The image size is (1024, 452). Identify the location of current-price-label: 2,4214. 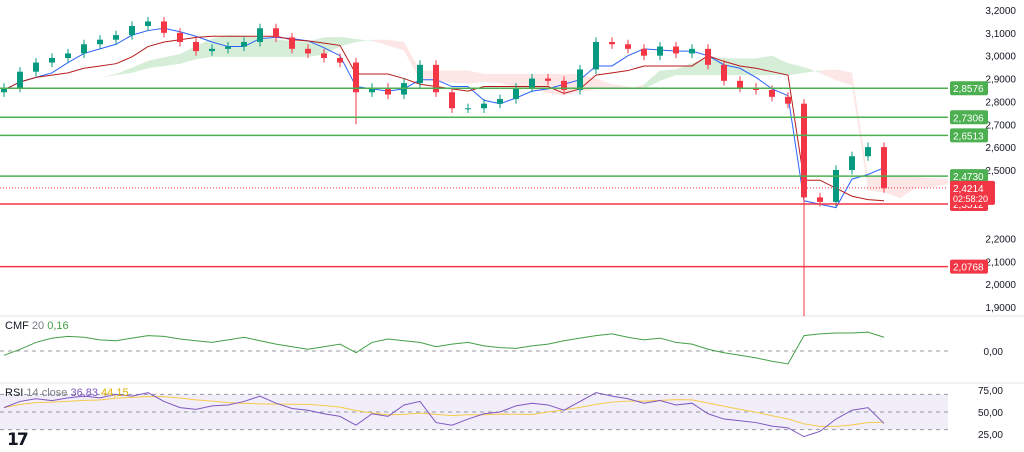
(968, 189).